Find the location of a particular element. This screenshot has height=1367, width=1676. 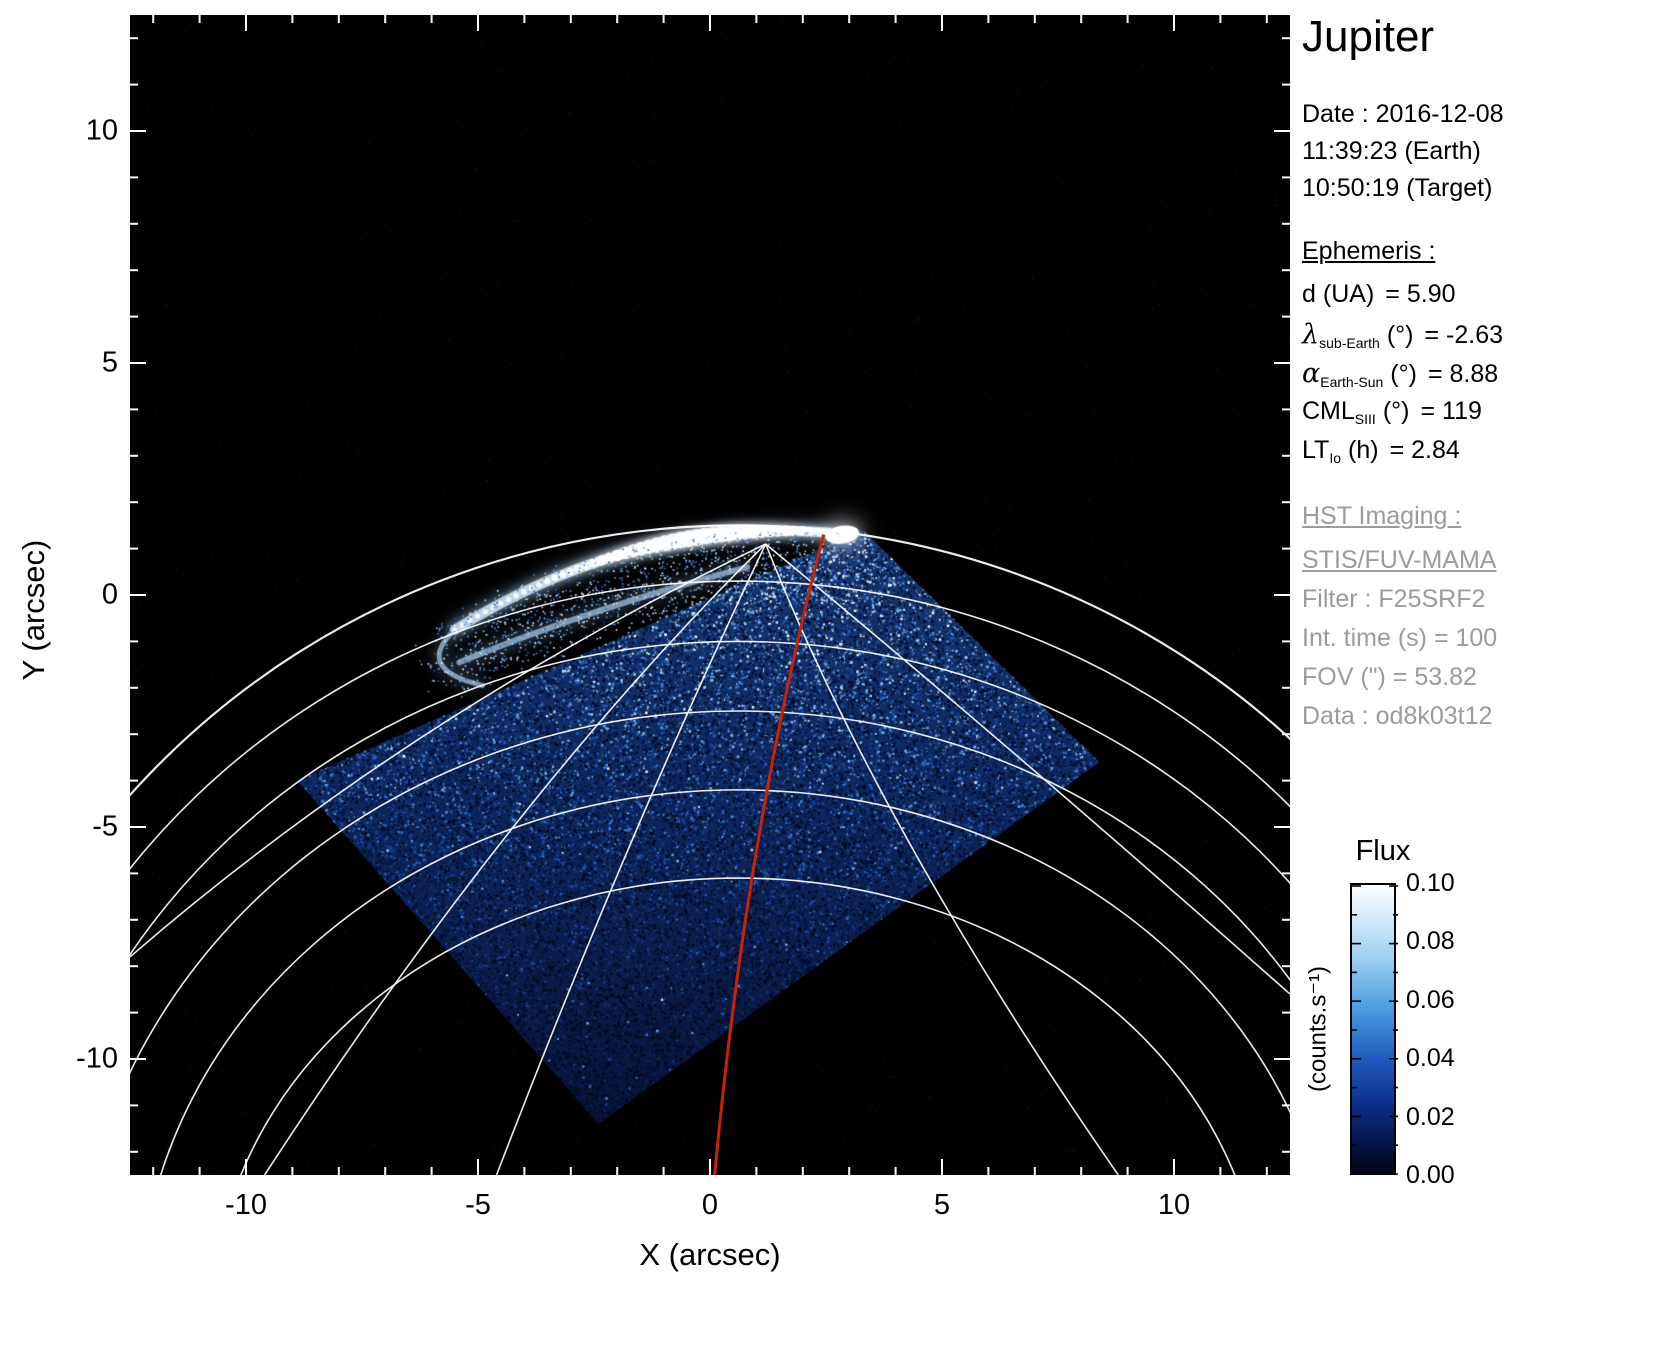

x-tick-label: 0 is located at coordinates (710, 1205).